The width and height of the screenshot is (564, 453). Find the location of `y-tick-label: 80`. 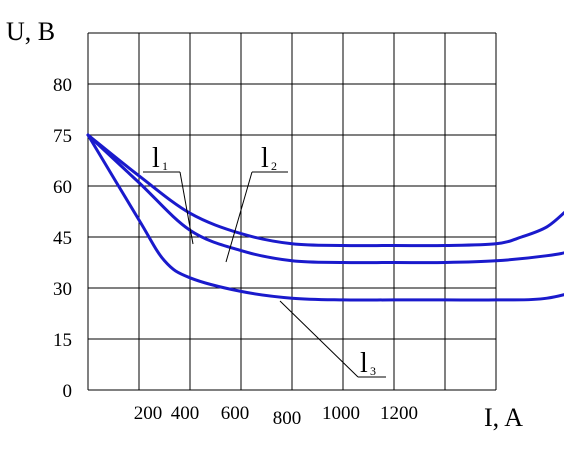

y-tick-label: 80 is located at coordinates (62, 85).